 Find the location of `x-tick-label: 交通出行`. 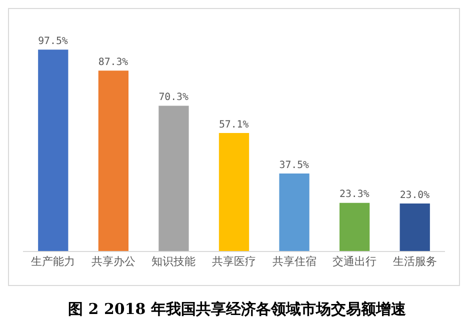

x-tick-label: 交通出行 is located at coordinates (354, 261).